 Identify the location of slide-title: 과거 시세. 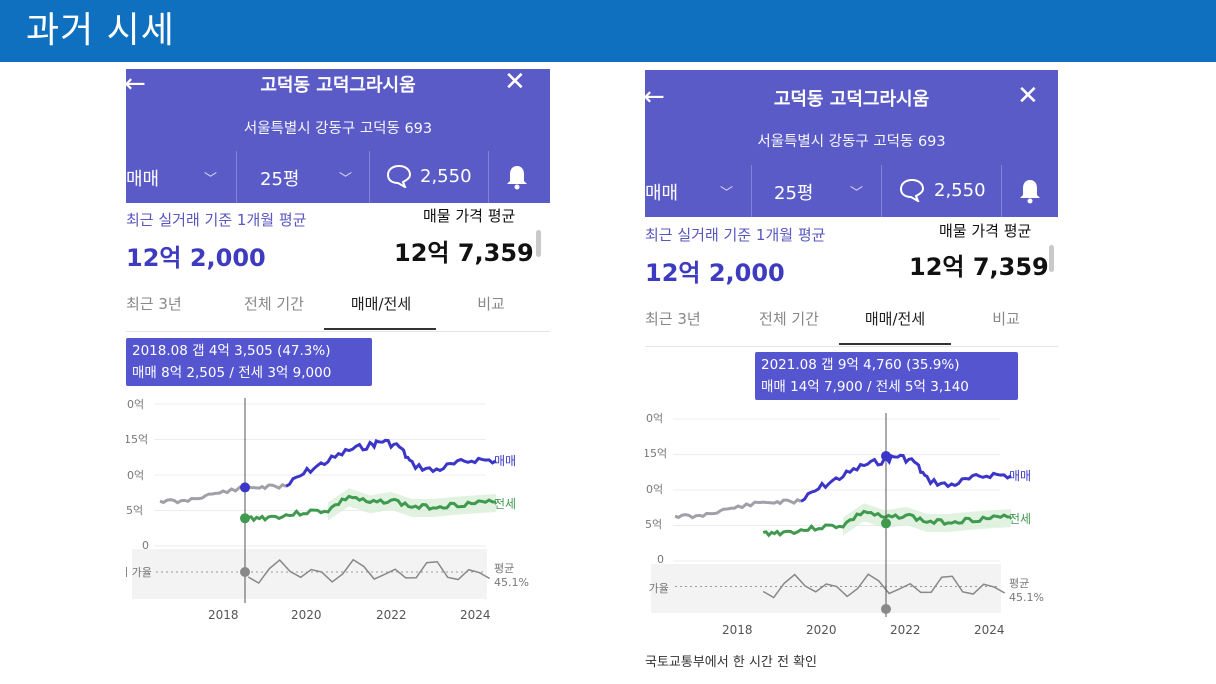
(100, 30).